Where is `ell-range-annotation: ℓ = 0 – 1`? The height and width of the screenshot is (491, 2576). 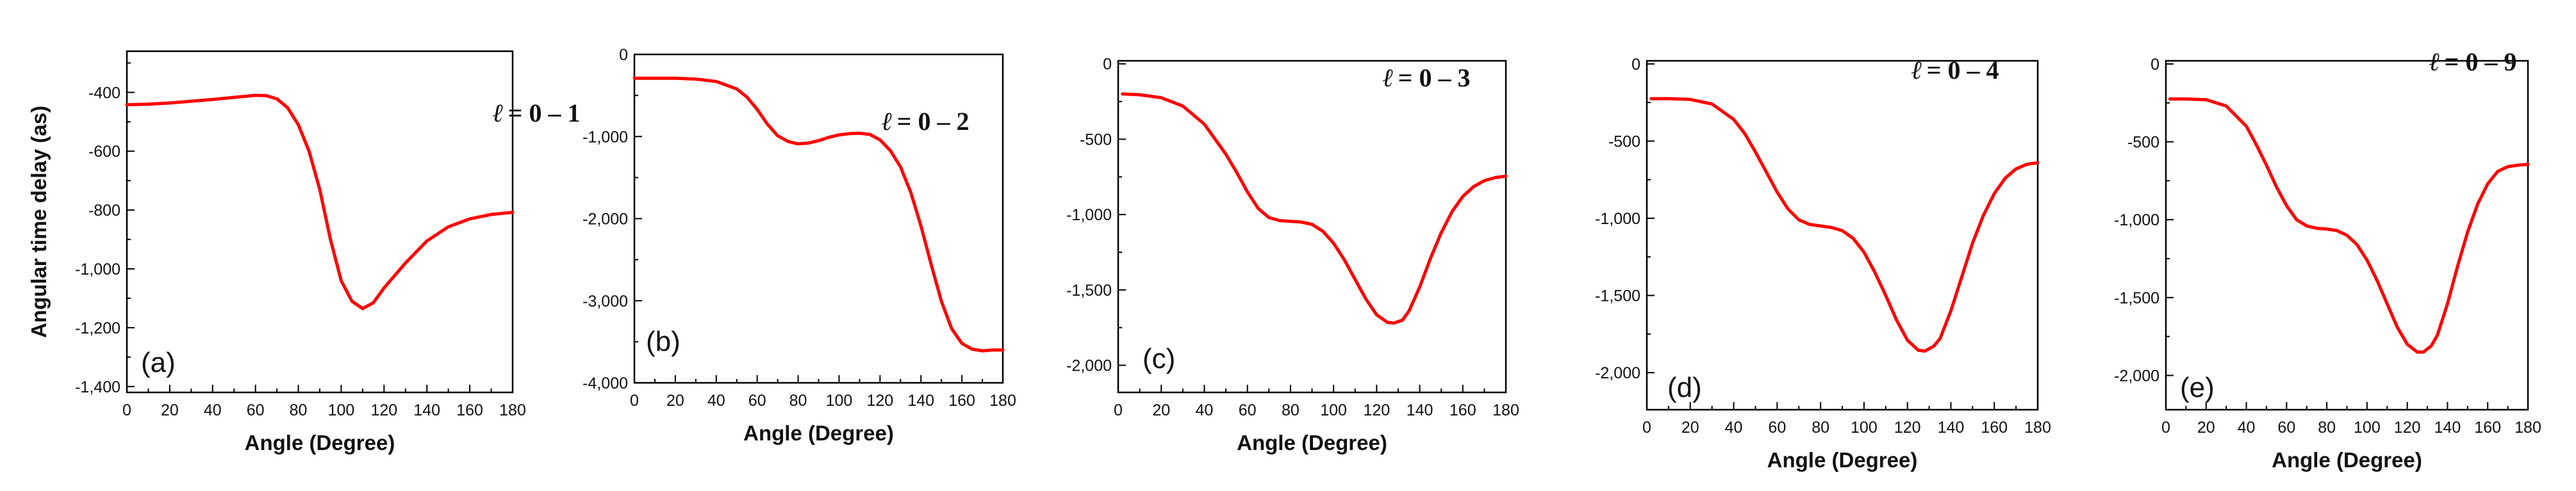
ell-range-annotation: ℓ = 0 – 1 is located at coordinates (536, 113).